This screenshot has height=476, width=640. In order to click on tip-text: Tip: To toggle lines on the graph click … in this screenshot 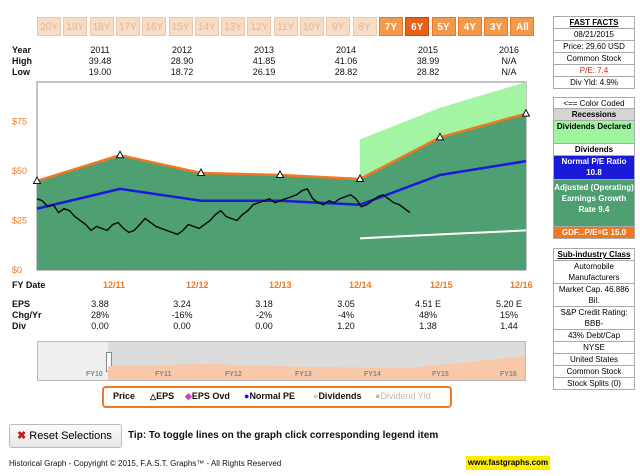, I will do `click(283, 435)`.